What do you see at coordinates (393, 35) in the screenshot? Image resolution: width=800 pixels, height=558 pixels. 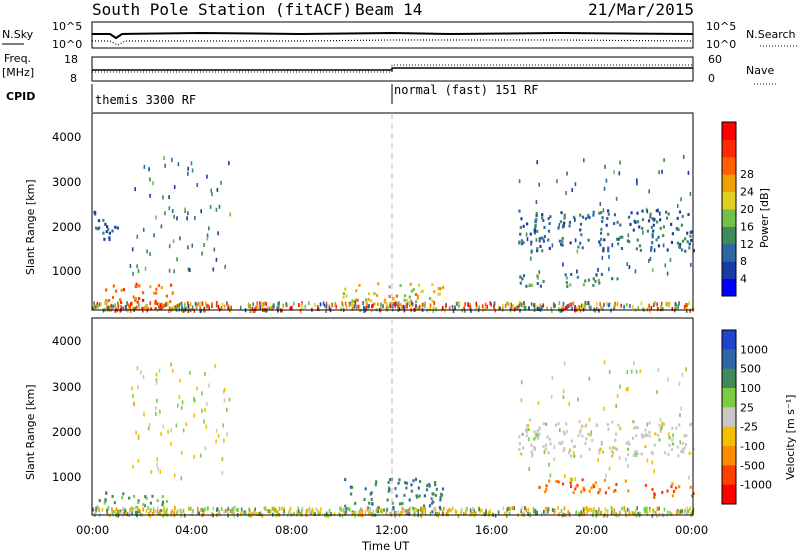 I see `nsky-line` at bounding box center [393, 35].